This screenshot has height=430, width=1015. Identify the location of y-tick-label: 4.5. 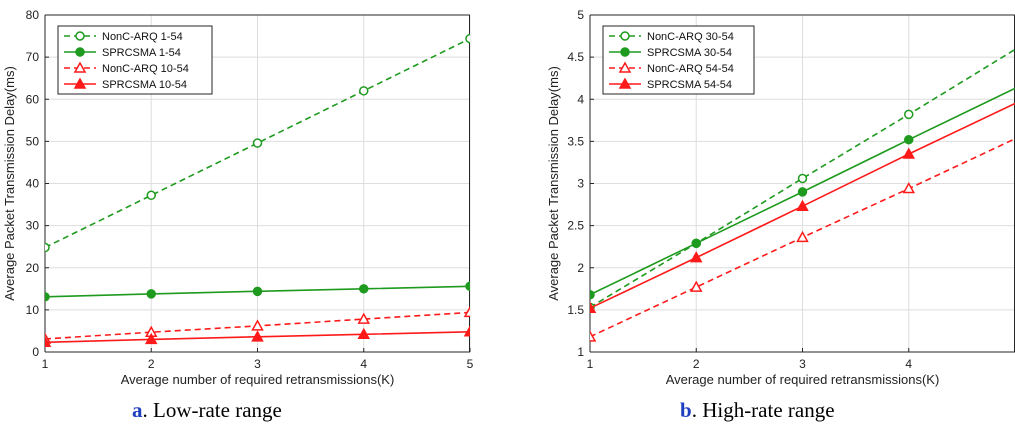
(575, 57).